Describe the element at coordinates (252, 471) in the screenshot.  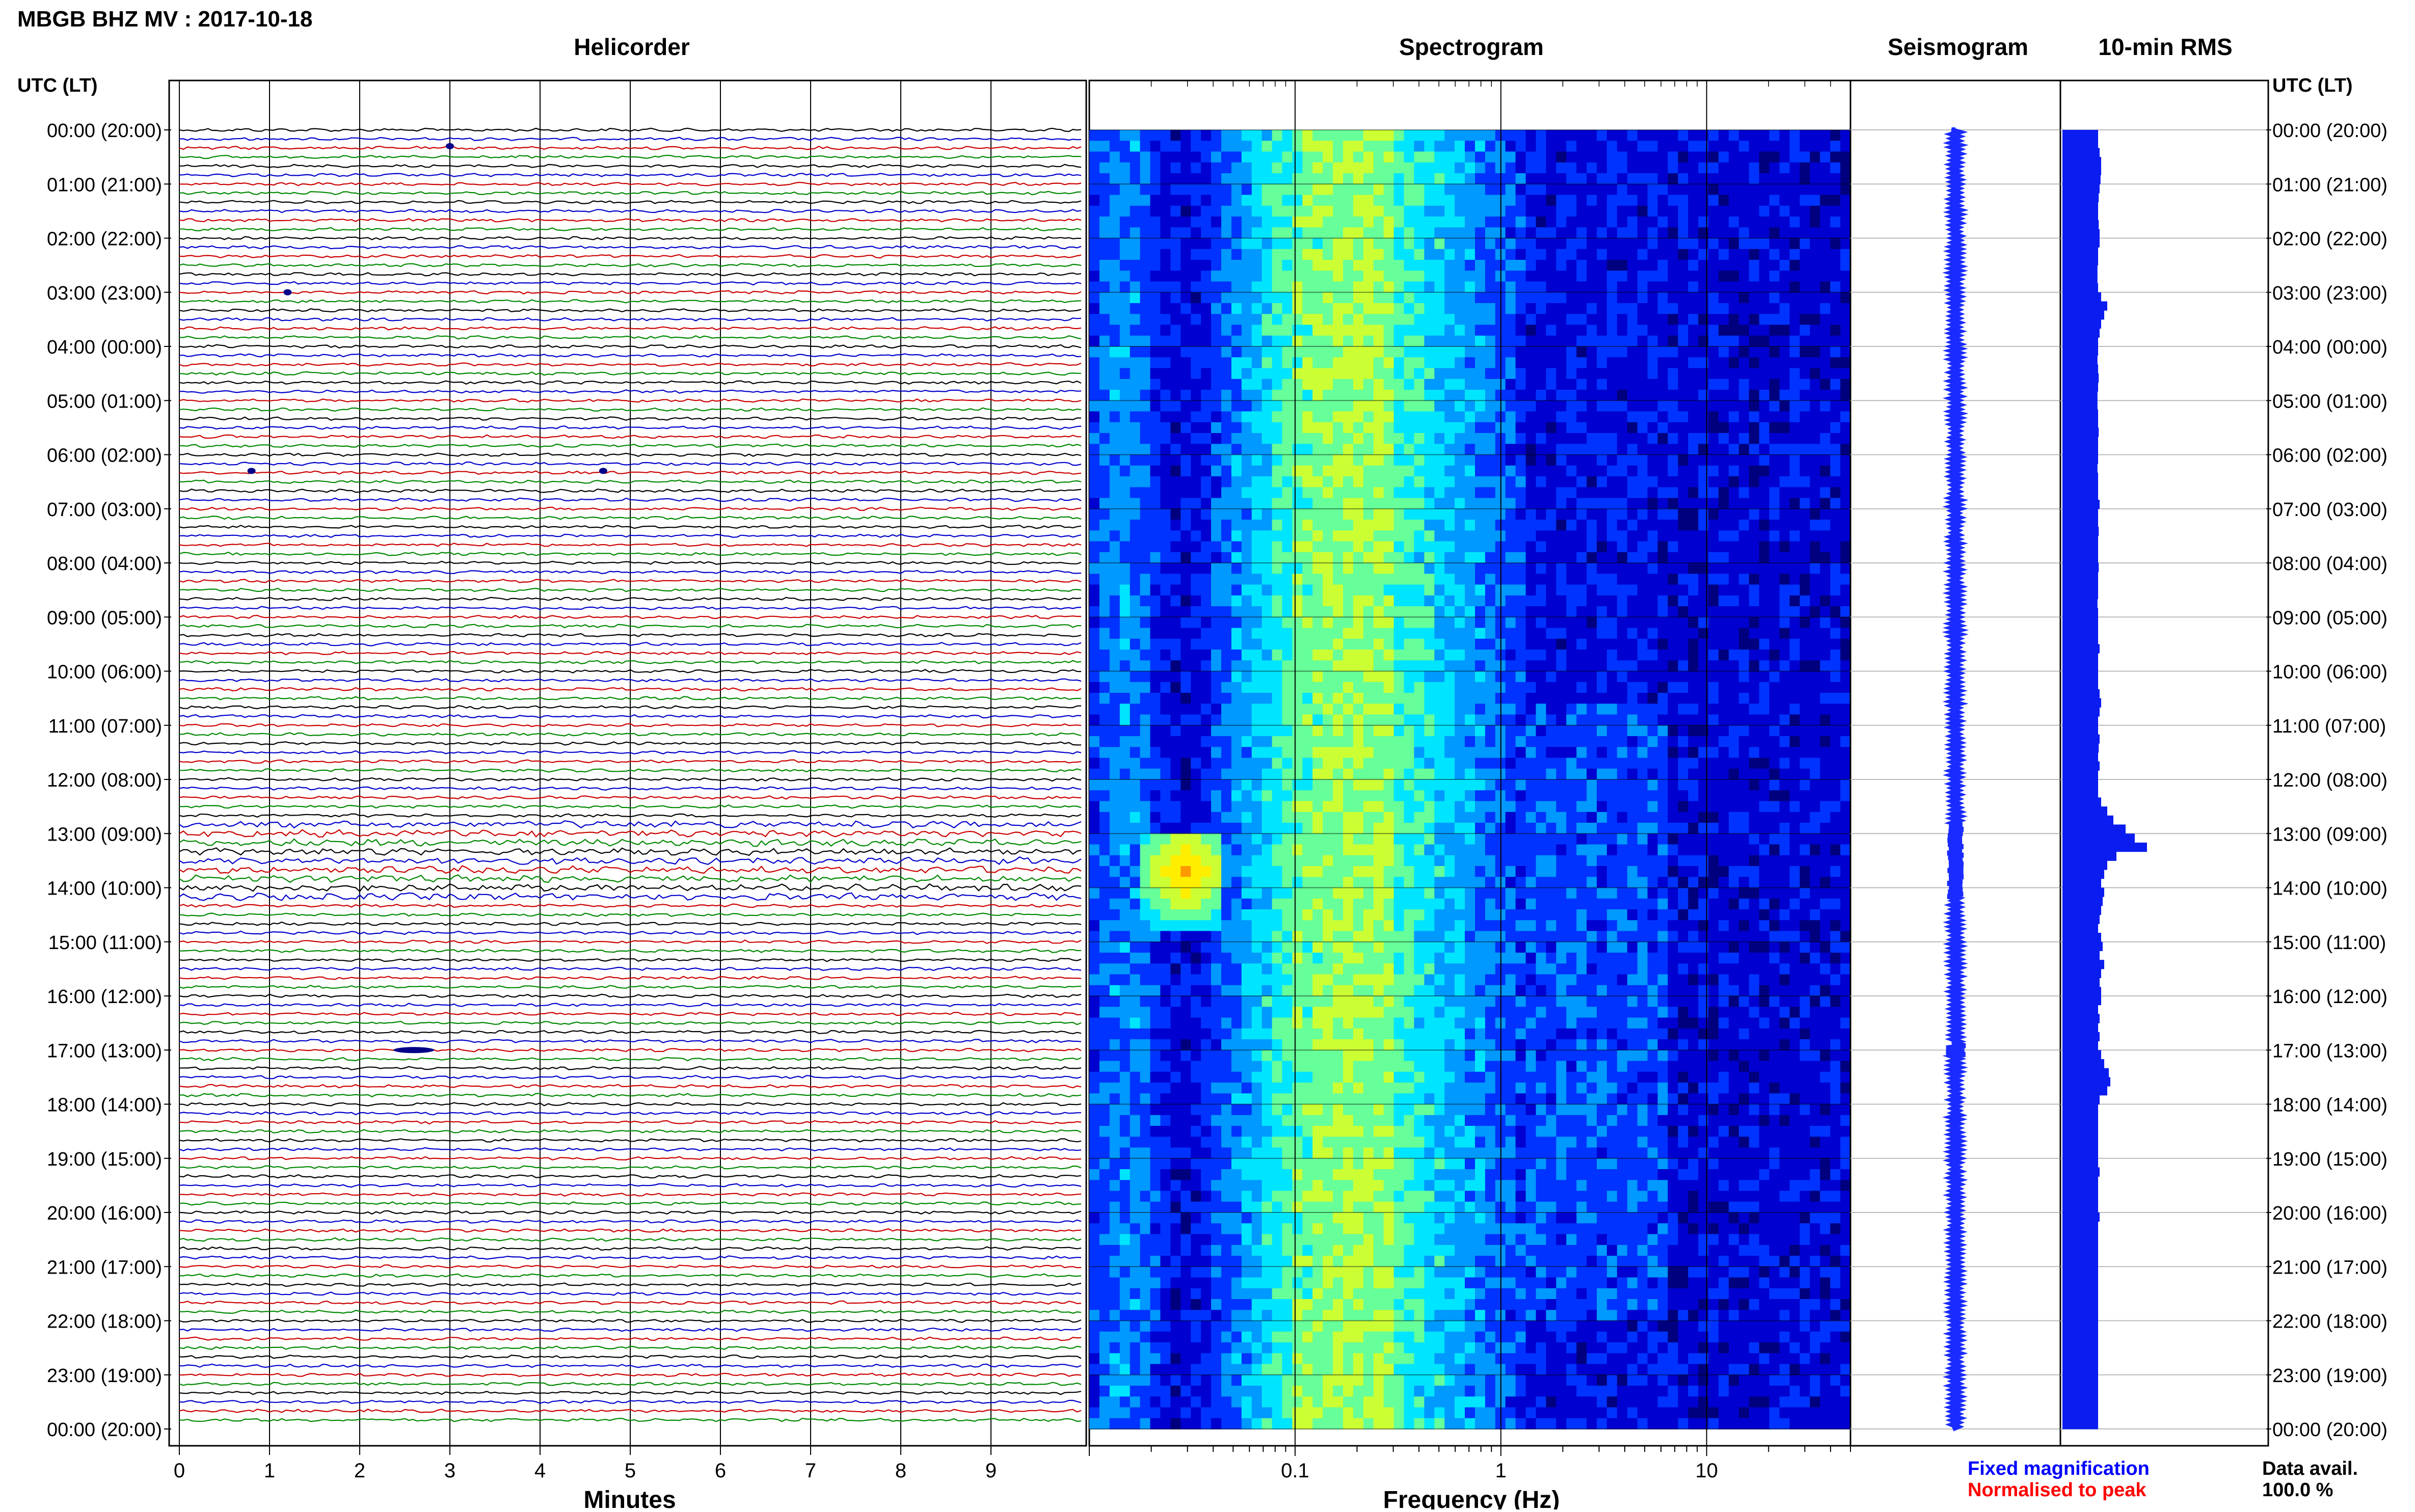
I see `helicorder-event-blip` at that location.